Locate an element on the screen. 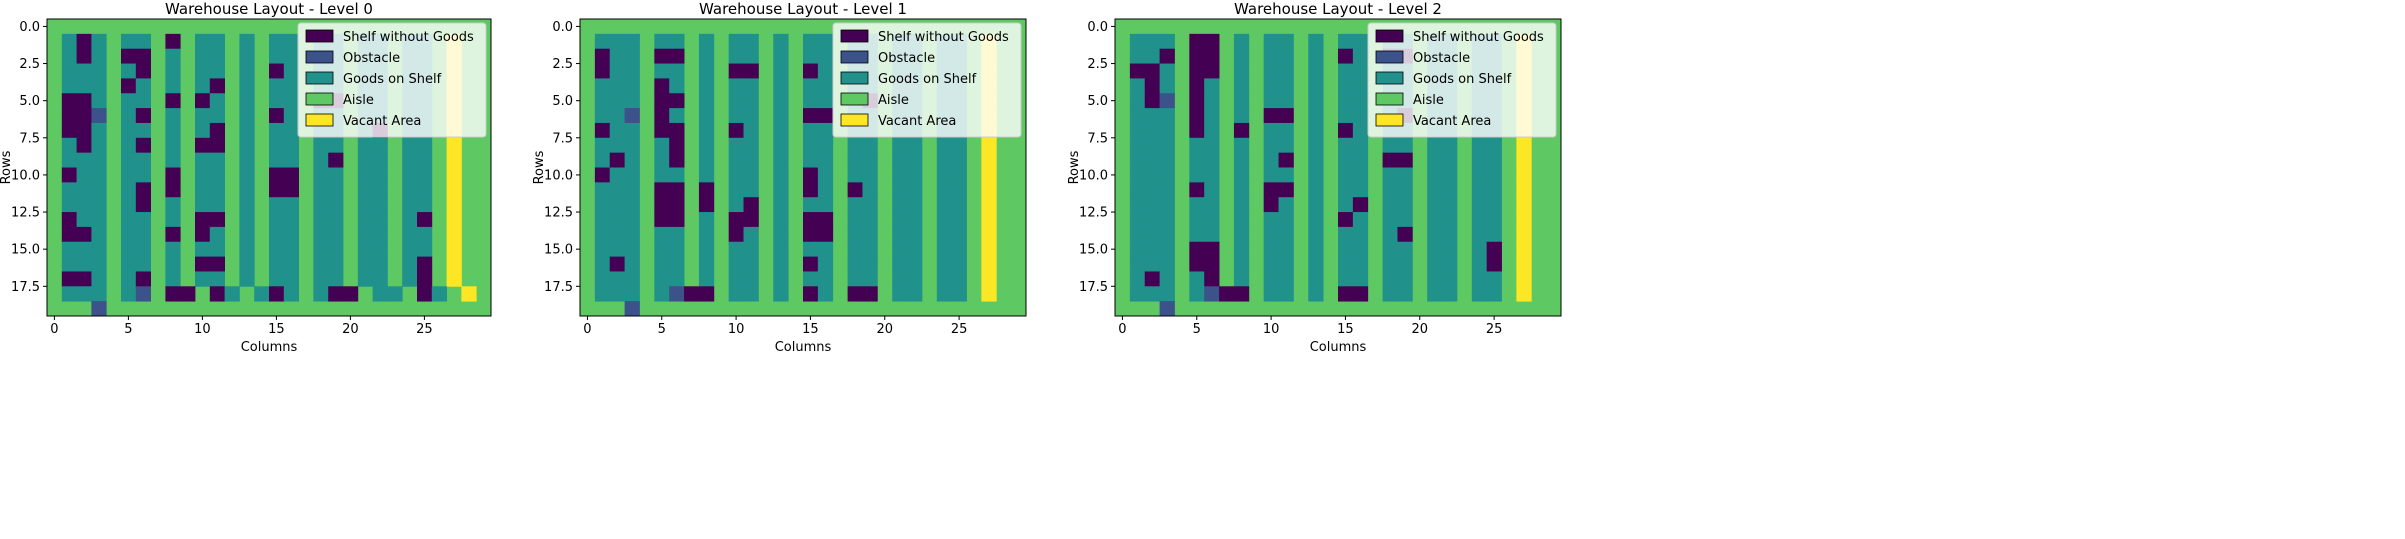 The width and height of the screenshot is (2405, 539). legend-label: Vacant Area is located at coordinates (382, 121).